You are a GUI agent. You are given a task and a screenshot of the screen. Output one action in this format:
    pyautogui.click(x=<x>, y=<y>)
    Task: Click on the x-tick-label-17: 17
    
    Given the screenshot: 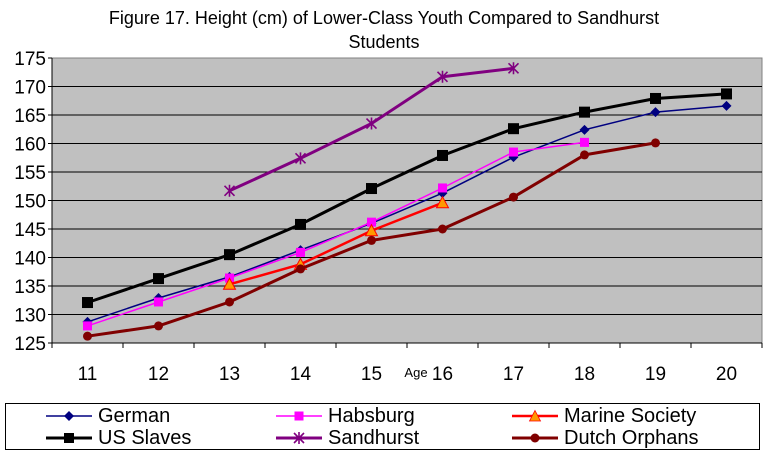 What is the action you would take?
    pyautogui.click(x=513, y=374)
    